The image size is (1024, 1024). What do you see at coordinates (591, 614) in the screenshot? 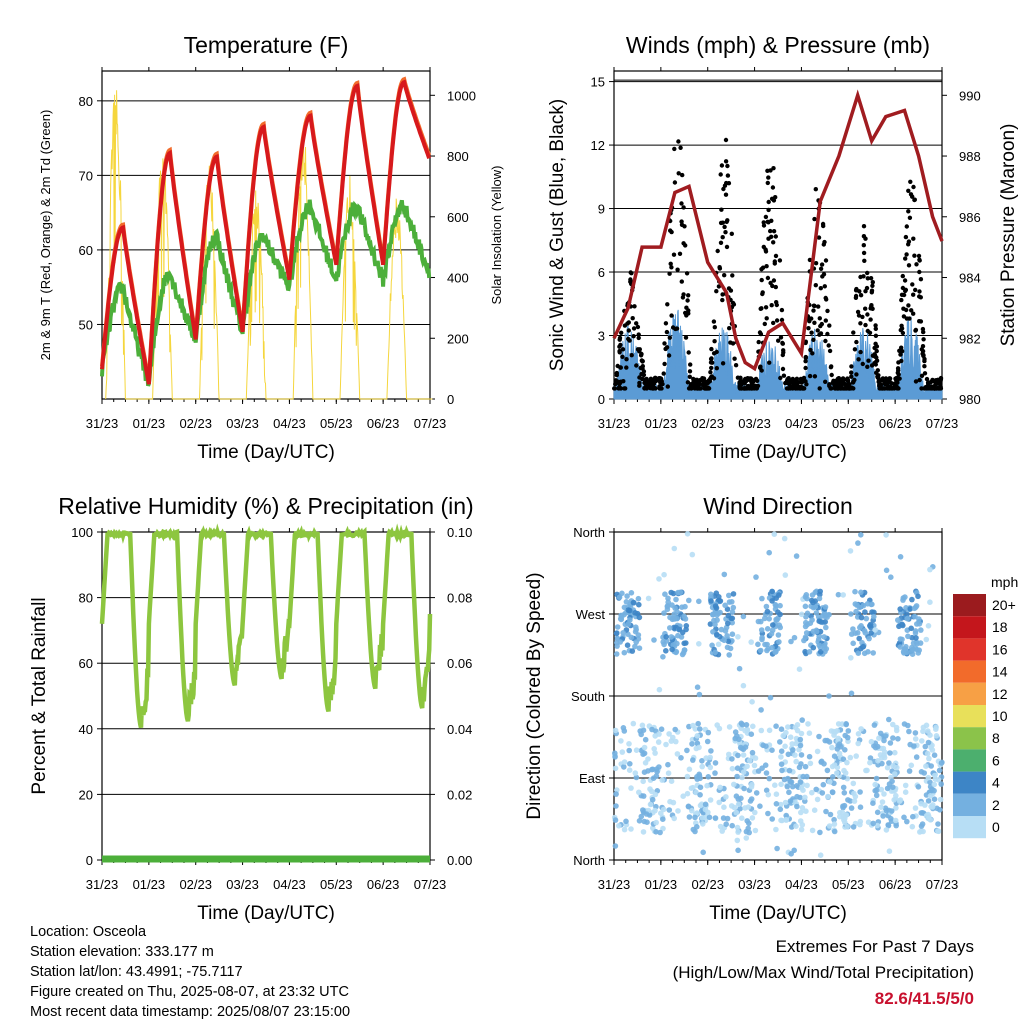
I see `direction-ytick-label: West` at bounding box center [591, 614].